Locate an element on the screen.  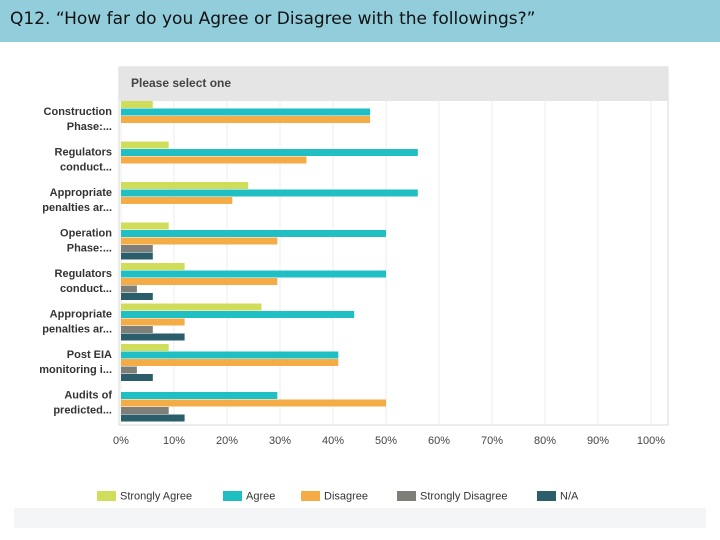
category-label: Operation is located at coordinates (86, 234).